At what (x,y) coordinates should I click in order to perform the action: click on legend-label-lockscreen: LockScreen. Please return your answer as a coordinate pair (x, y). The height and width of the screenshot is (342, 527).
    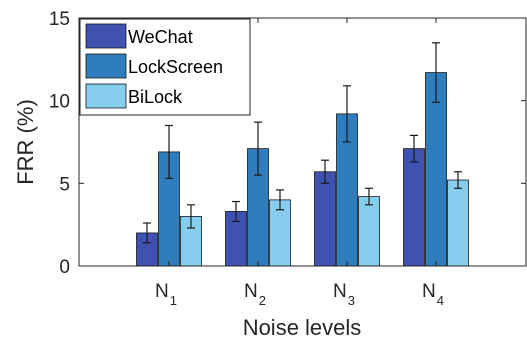
    Looking at the image, I should click on (175, 67).